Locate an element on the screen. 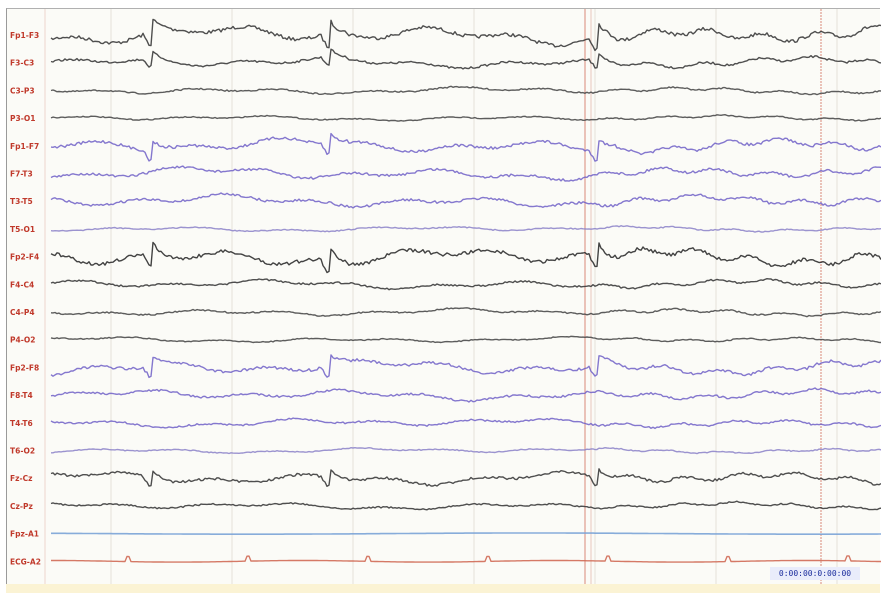 Image resolution: width=883 pixels, height=593 pixels. eeg-trace-c3-p3 is located at coordinates (465, 90).